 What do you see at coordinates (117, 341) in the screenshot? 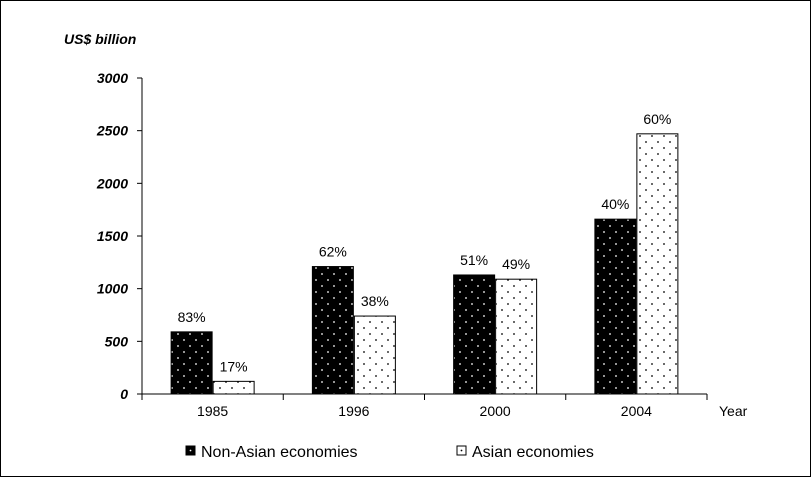
I see `y-tick-label: 500` at bounding box center [117, 341].